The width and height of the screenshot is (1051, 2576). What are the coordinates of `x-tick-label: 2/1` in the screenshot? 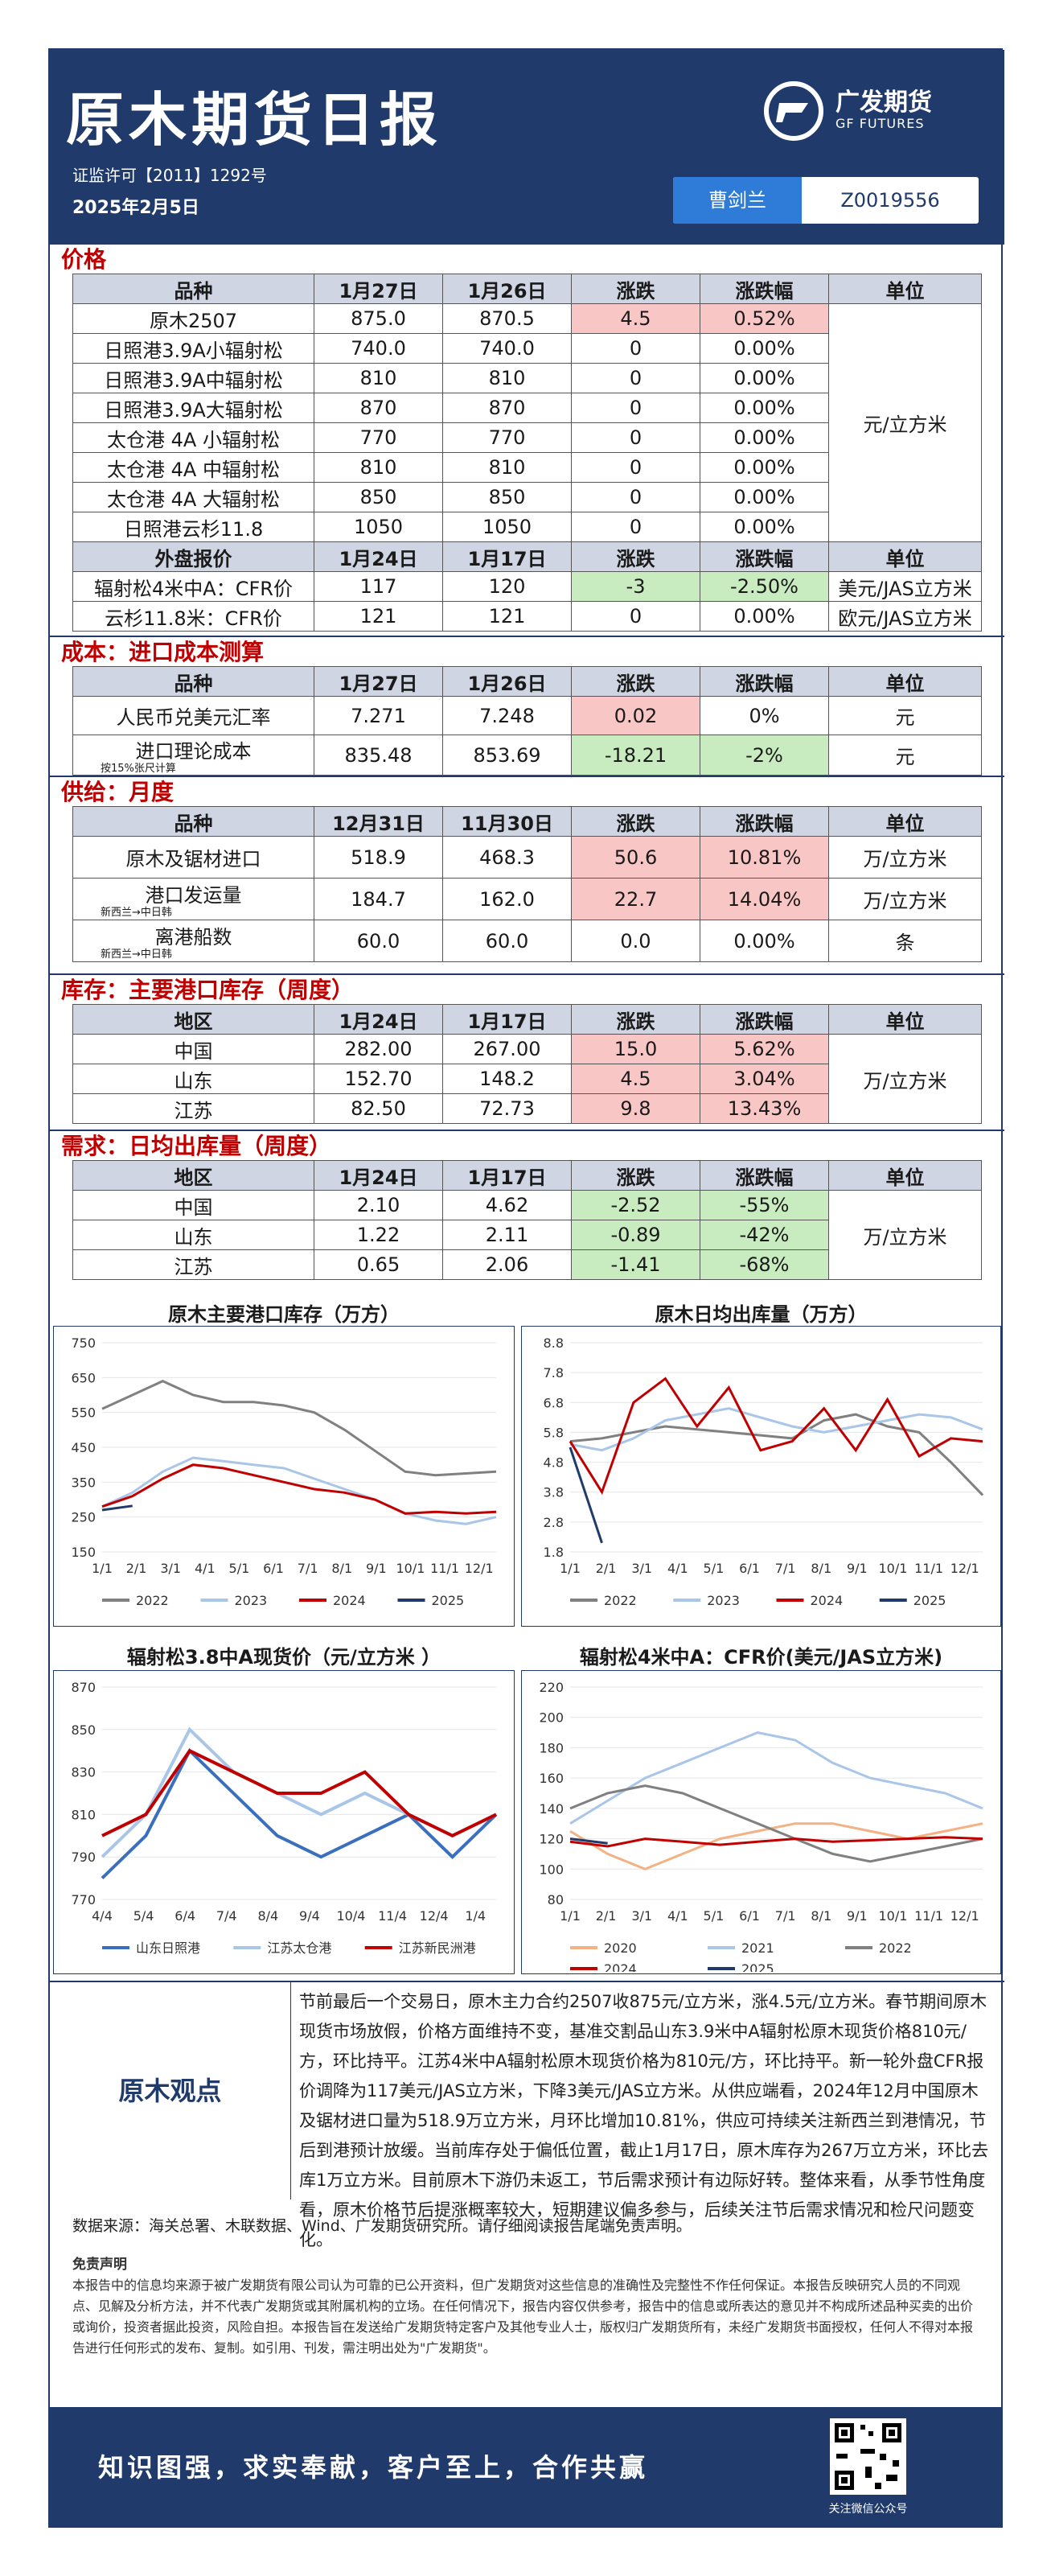 It's located at (606, 1568).